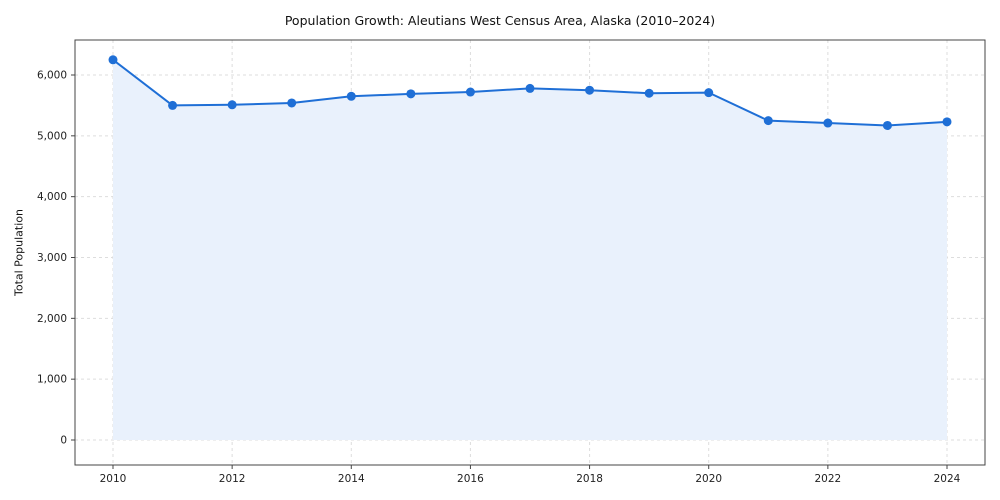 The height and width of the screenshot is (500, 1000). Describe the element at coordinates (947, 479) in the screenshot. I see `x-tick-label: 2024` at that location.